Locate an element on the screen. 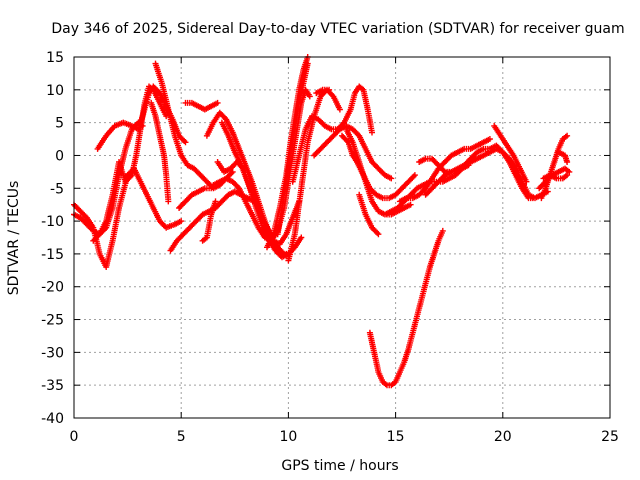  y-tick-label: -25 is located at coordinates (52, 321).